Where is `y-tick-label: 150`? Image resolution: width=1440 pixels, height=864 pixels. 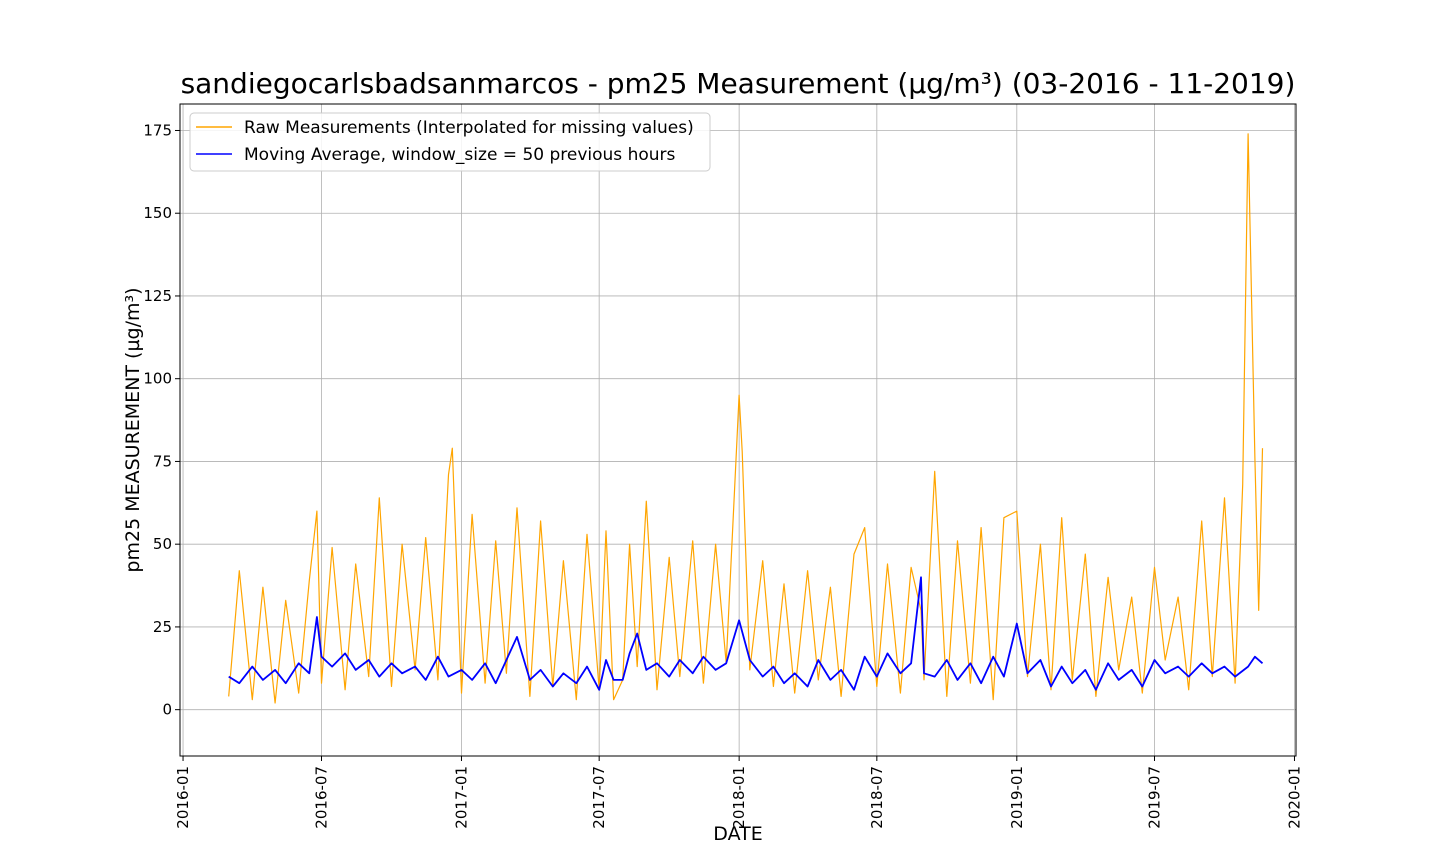 y-tick-label: 150 is located at coordinates (157, 213).